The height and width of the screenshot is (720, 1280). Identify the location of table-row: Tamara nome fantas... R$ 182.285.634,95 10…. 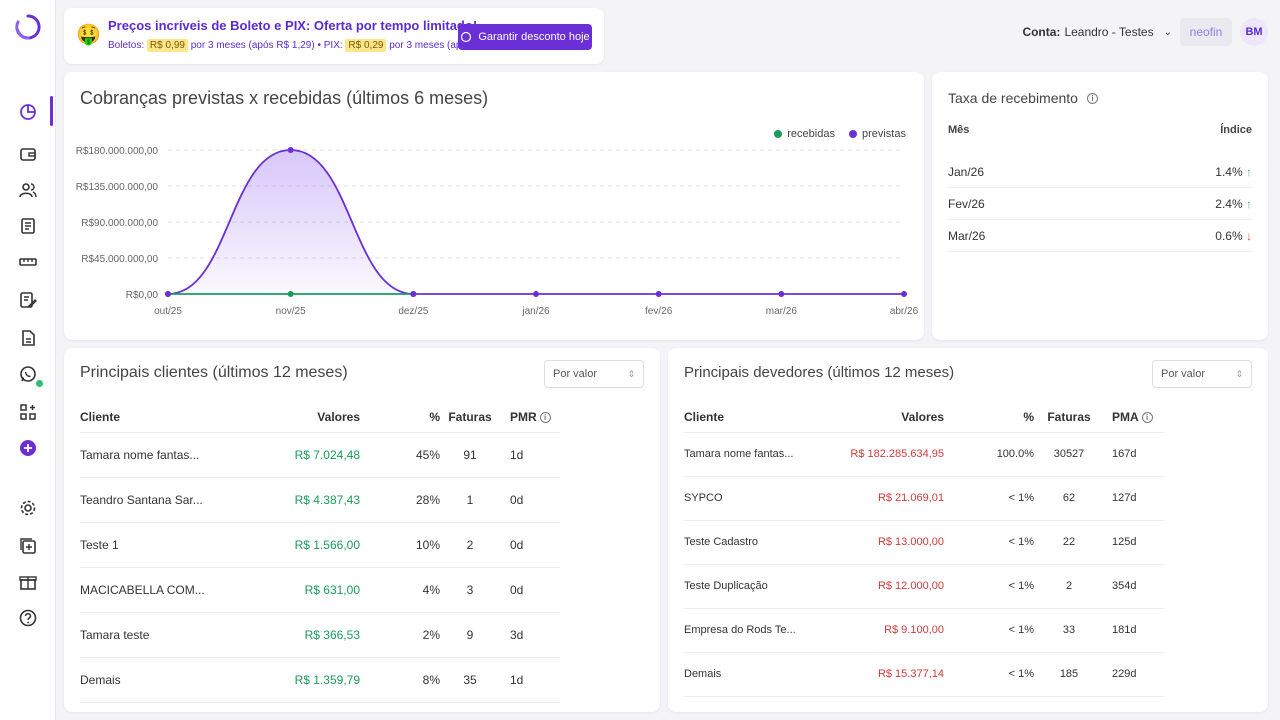
(924, 454).